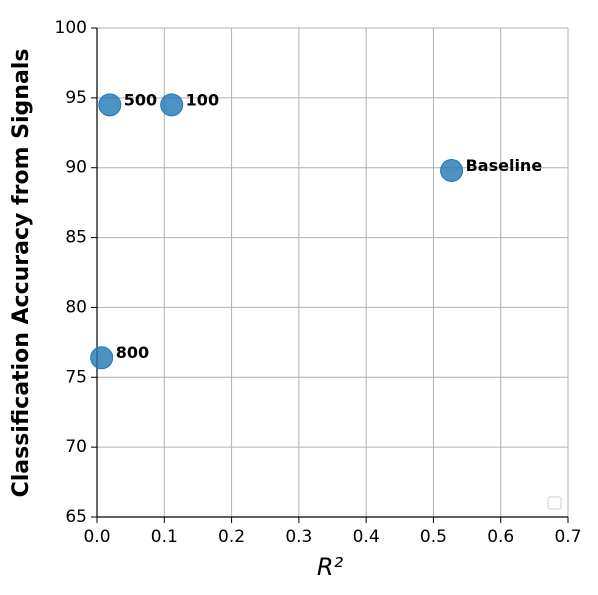 The width and height of the screenshot is (598, 595). Describe the element at coordinates (202, 99) in the screenshot. I see `point-label: 100` at that location.